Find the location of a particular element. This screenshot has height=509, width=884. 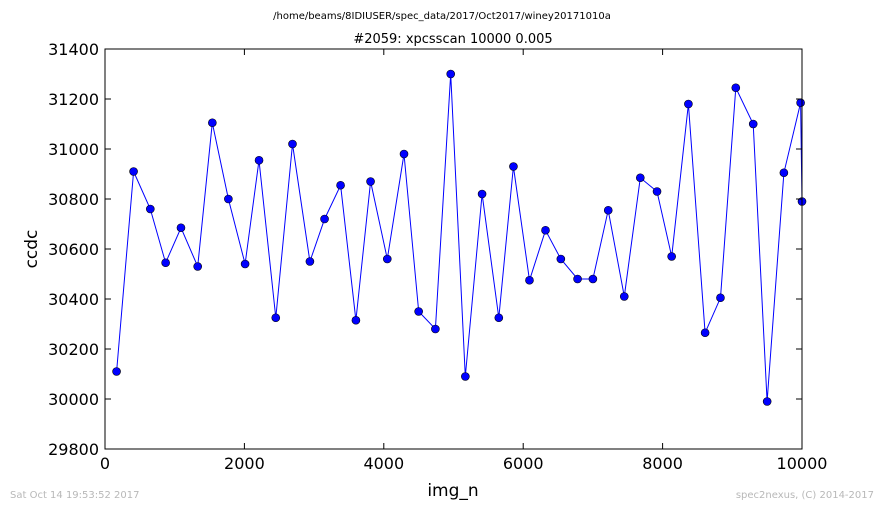

y-tick-label: 29800 is located at coordinates (73, 449).